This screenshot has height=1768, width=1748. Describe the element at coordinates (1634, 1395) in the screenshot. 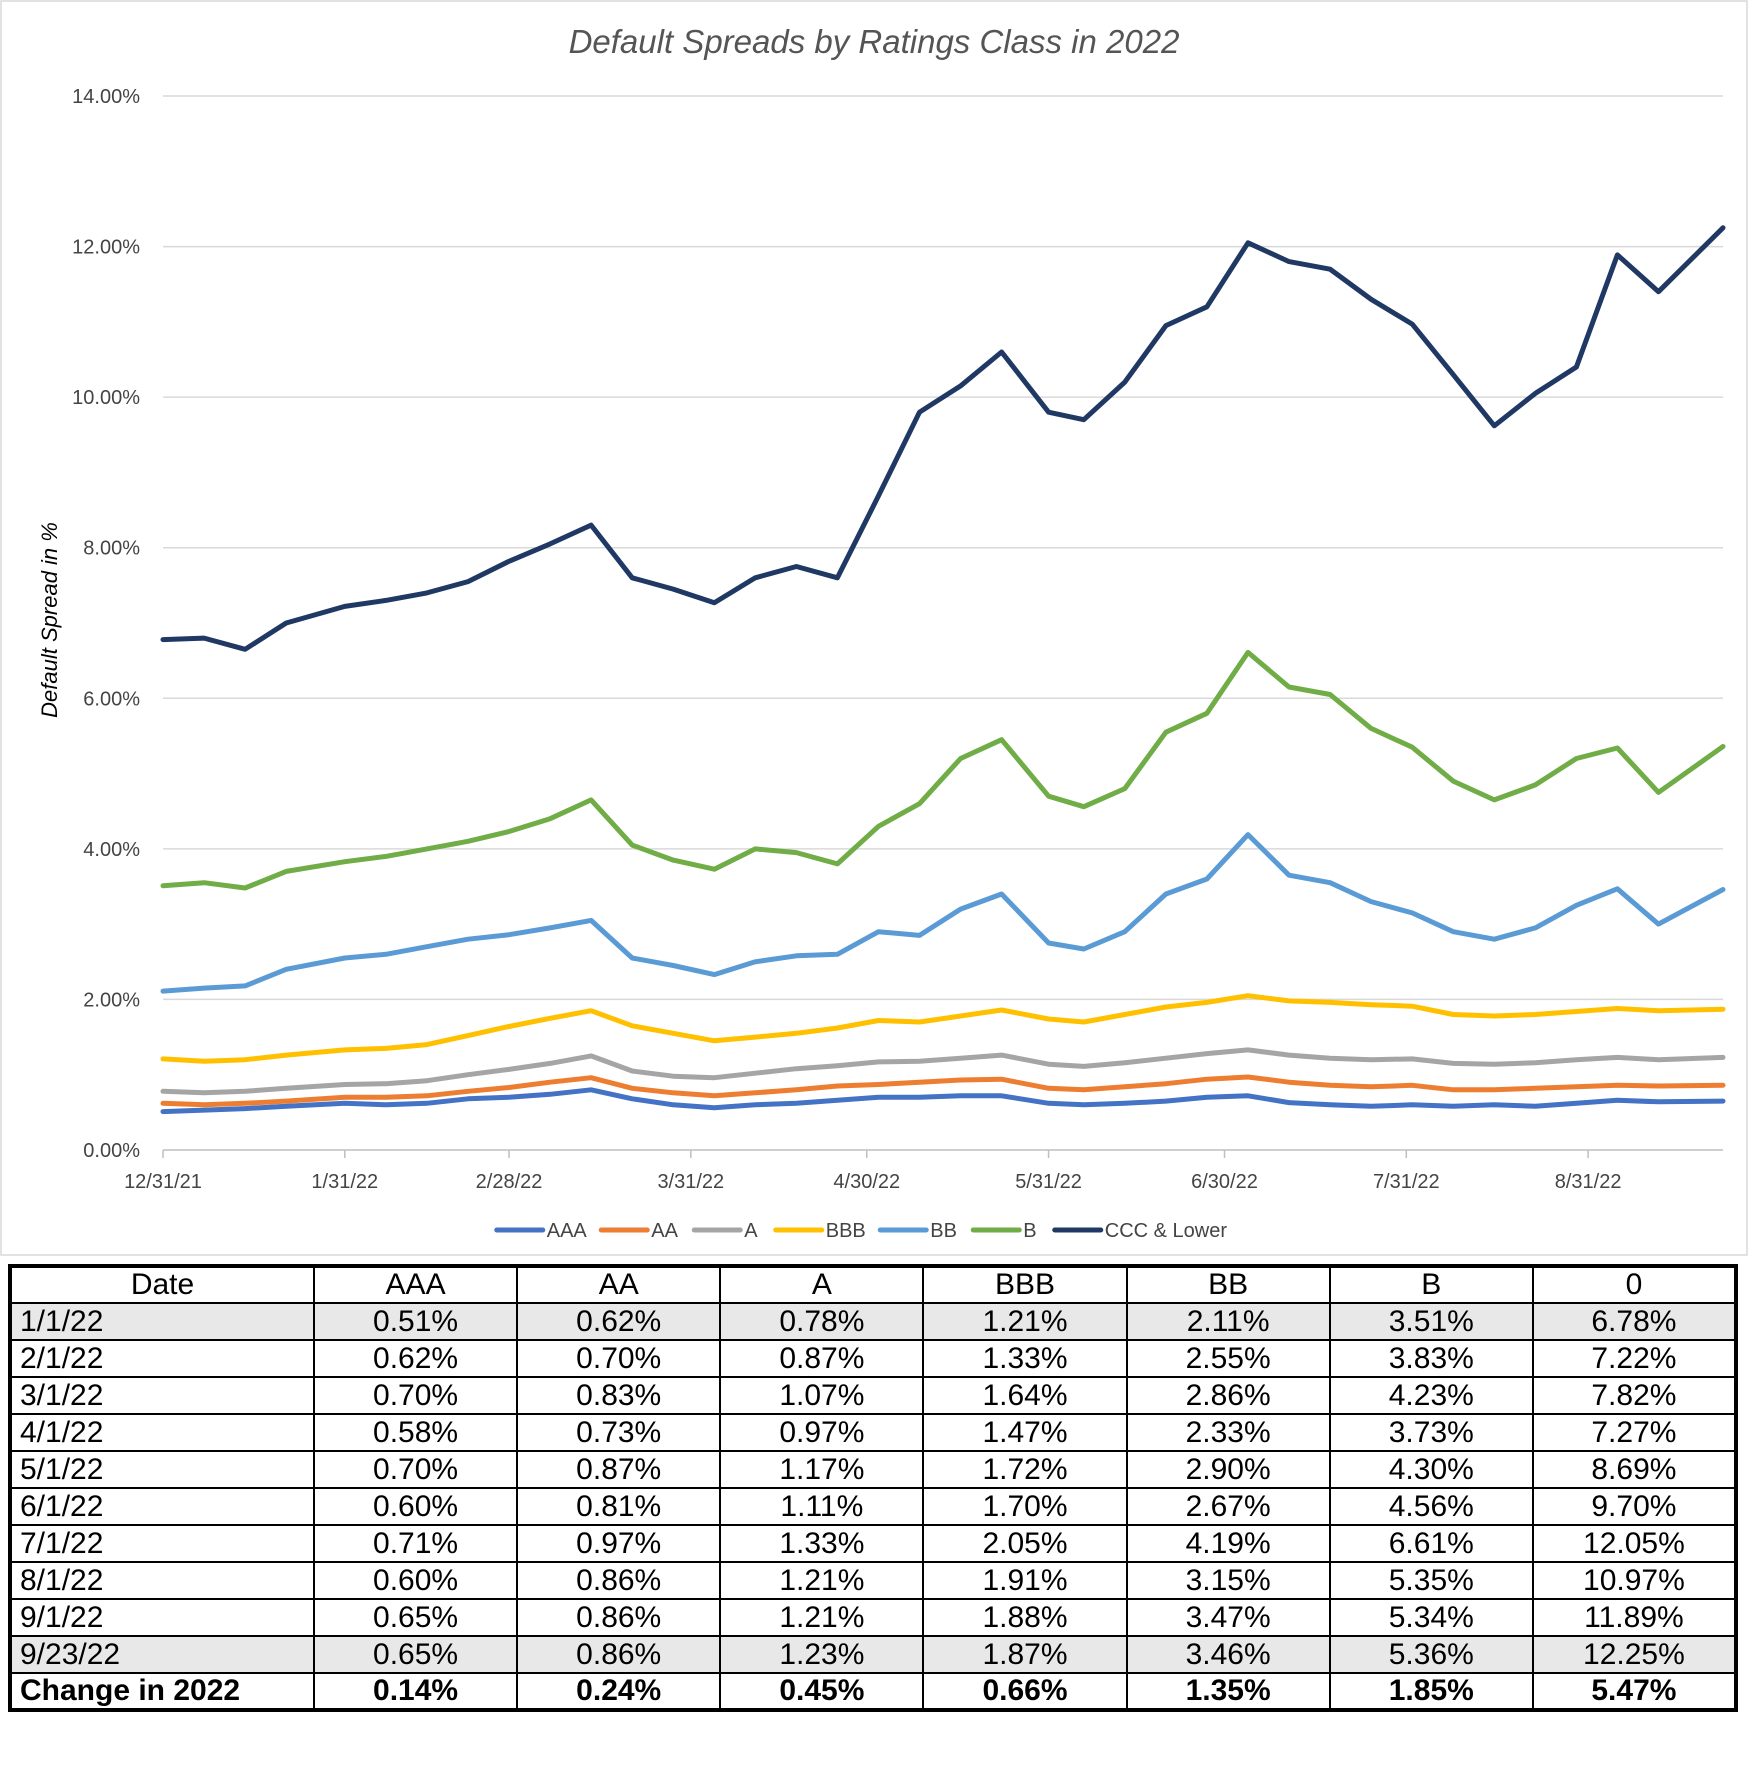

I see `table-cell: 7.82%` at that location.